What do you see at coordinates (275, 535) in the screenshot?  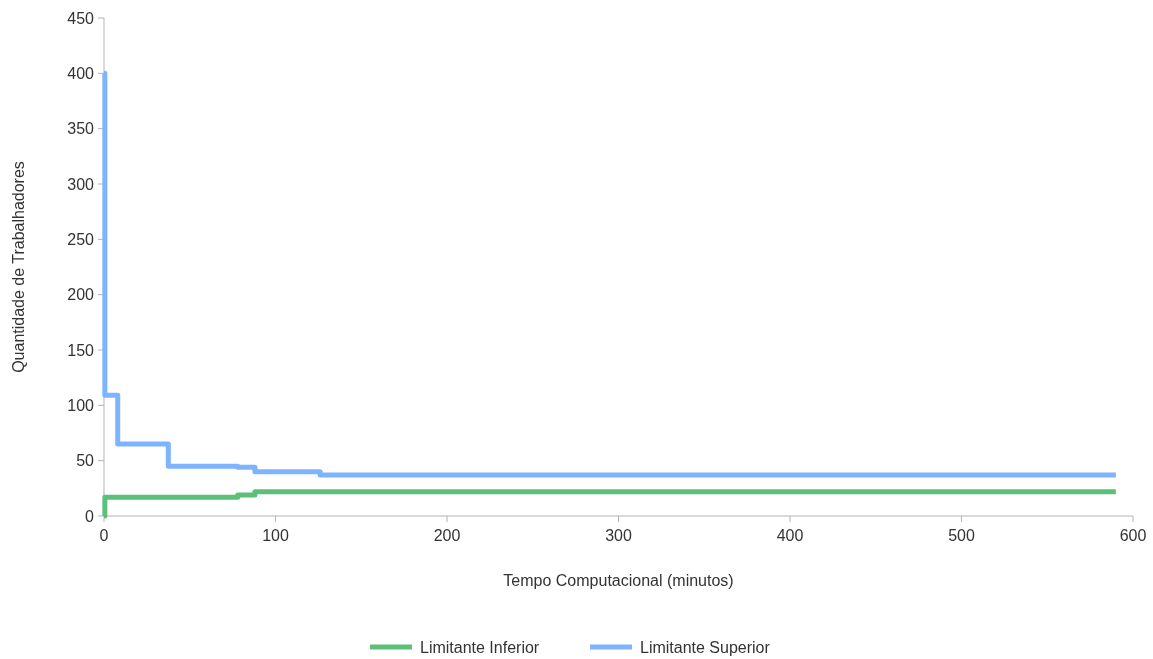 I see `x-tick-label: 100` at bounding box center [275, 535].